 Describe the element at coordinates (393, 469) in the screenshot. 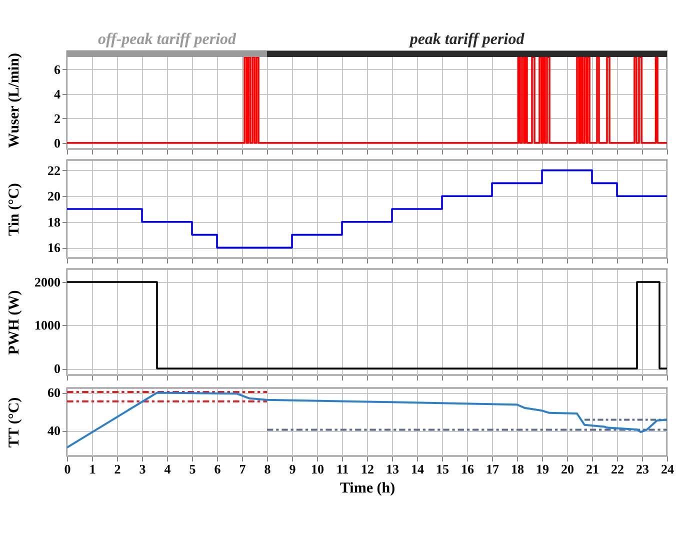

I see `x-tick-label: 13` at that location.